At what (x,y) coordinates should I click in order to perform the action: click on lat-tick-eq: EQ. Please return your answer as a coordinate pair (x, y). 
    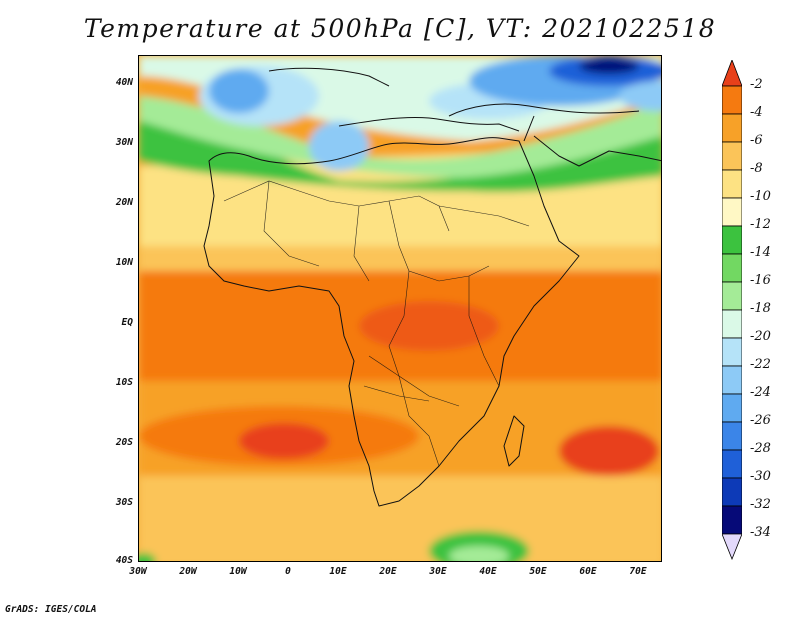
    Looking at the image, I should click on (127, 322).